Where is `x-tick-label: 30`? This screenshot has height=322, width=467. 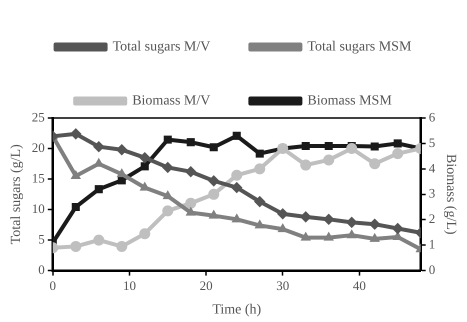 x-tick-label: 30 is located at coordinates (283, 285).